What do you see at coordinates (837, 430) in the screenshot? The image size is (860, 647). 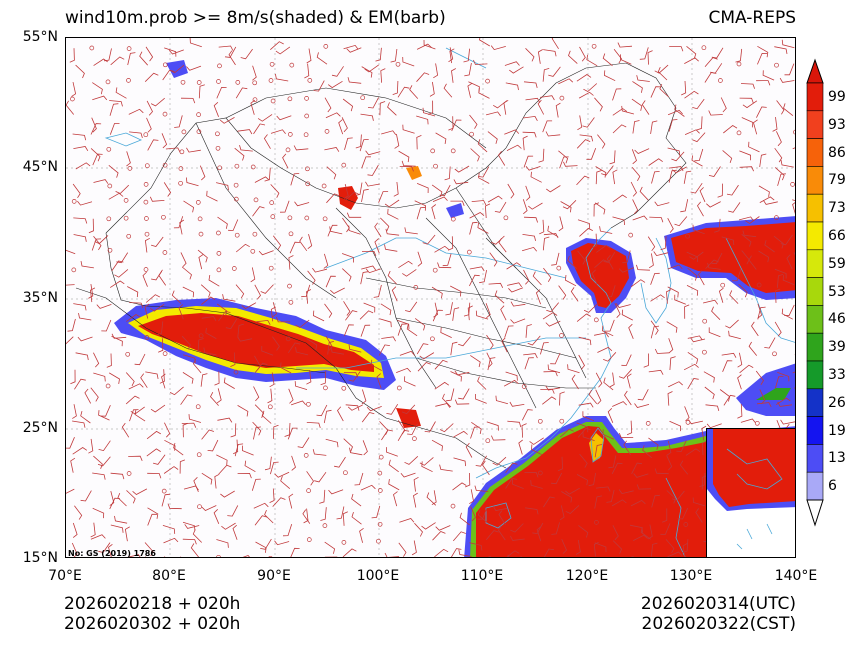 I see `colorbar-label: 19` at bounding box center [837, 430].